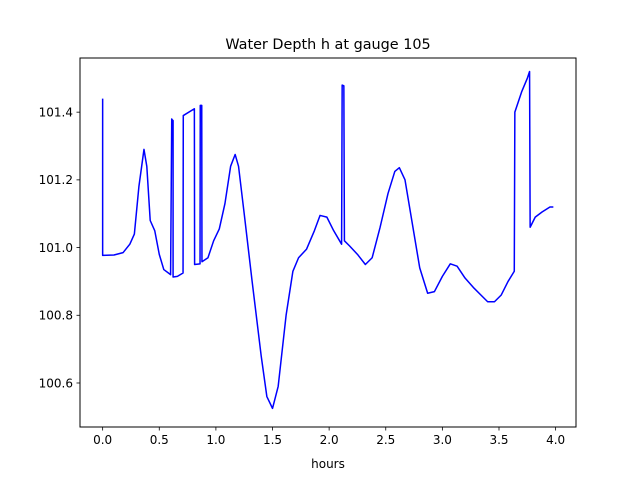  Describe the element at coordinates (272, 440) in the screenshot. I see `x-tick-label: 1.5` at that location.